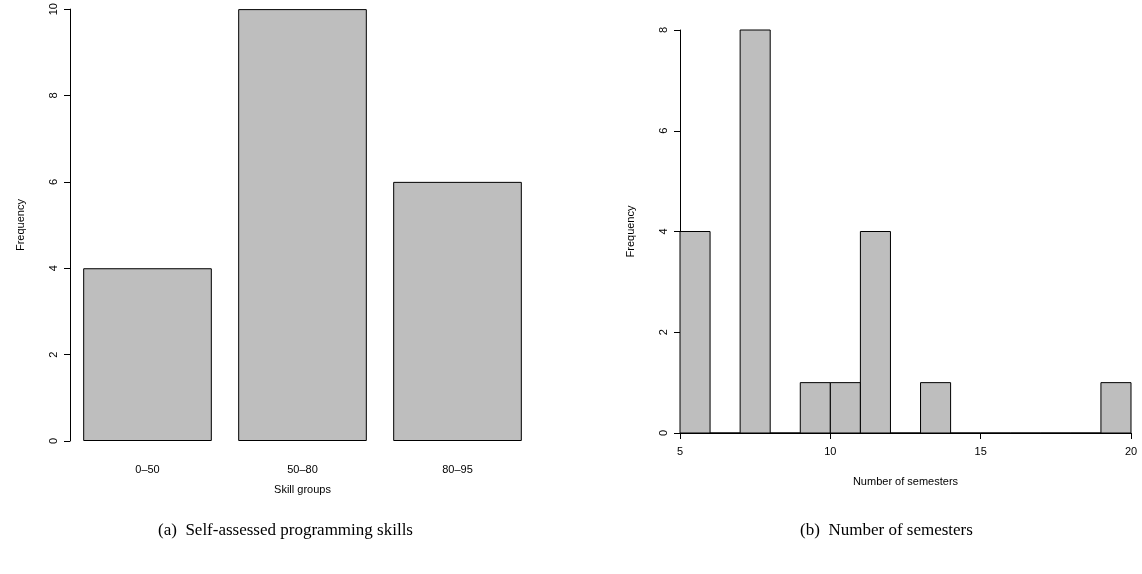 Image resolution: width=1142 pixels, height=574 pixels. Describe the element at coordinates (52, 9) in the screenshot. I see `y-tick-label: 10` at that location.